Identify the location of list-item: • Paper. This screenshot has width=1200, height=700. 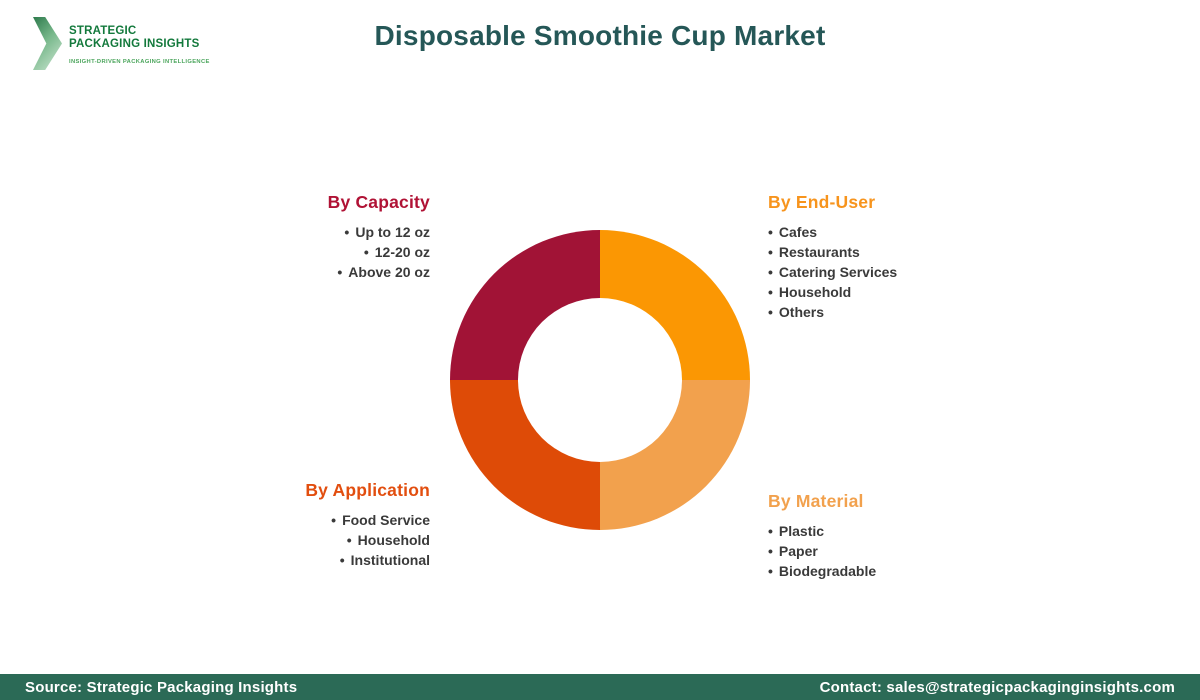
(883, 551).